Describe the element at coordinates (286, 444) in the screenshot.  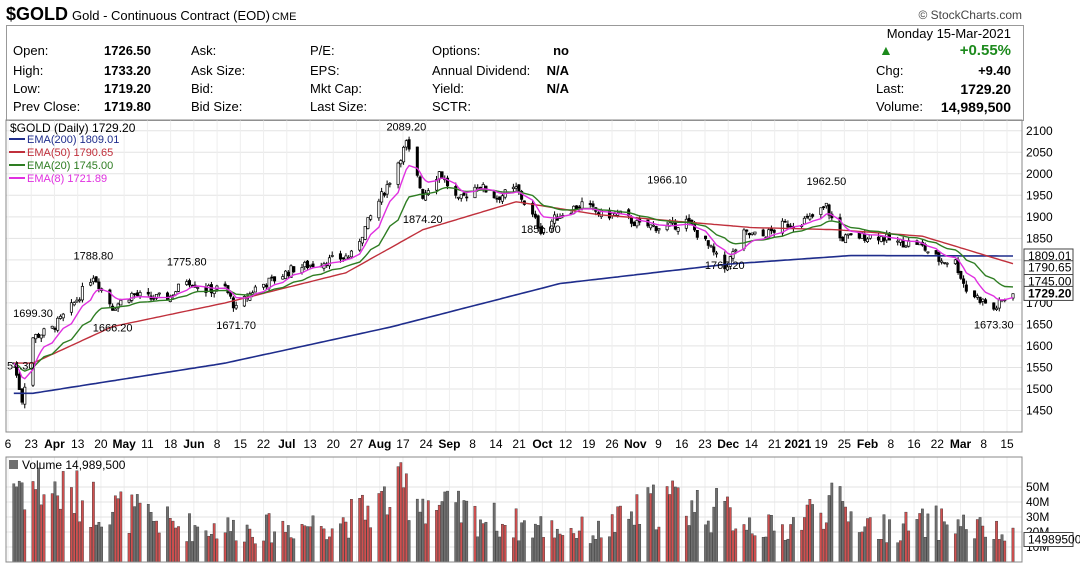
I see `x-tick-label: Jul` at that location.